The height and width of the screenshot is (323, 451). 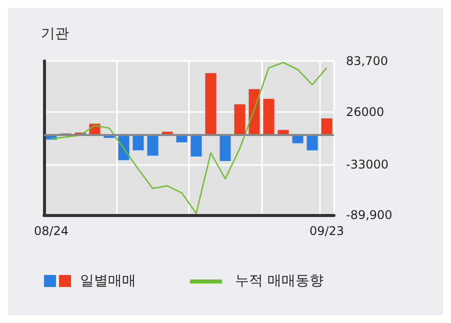 What do you see at coordinates (367, 61) in the screenshot?
I see `y-tick-label: 83,700` at bounding box center [367, 61].